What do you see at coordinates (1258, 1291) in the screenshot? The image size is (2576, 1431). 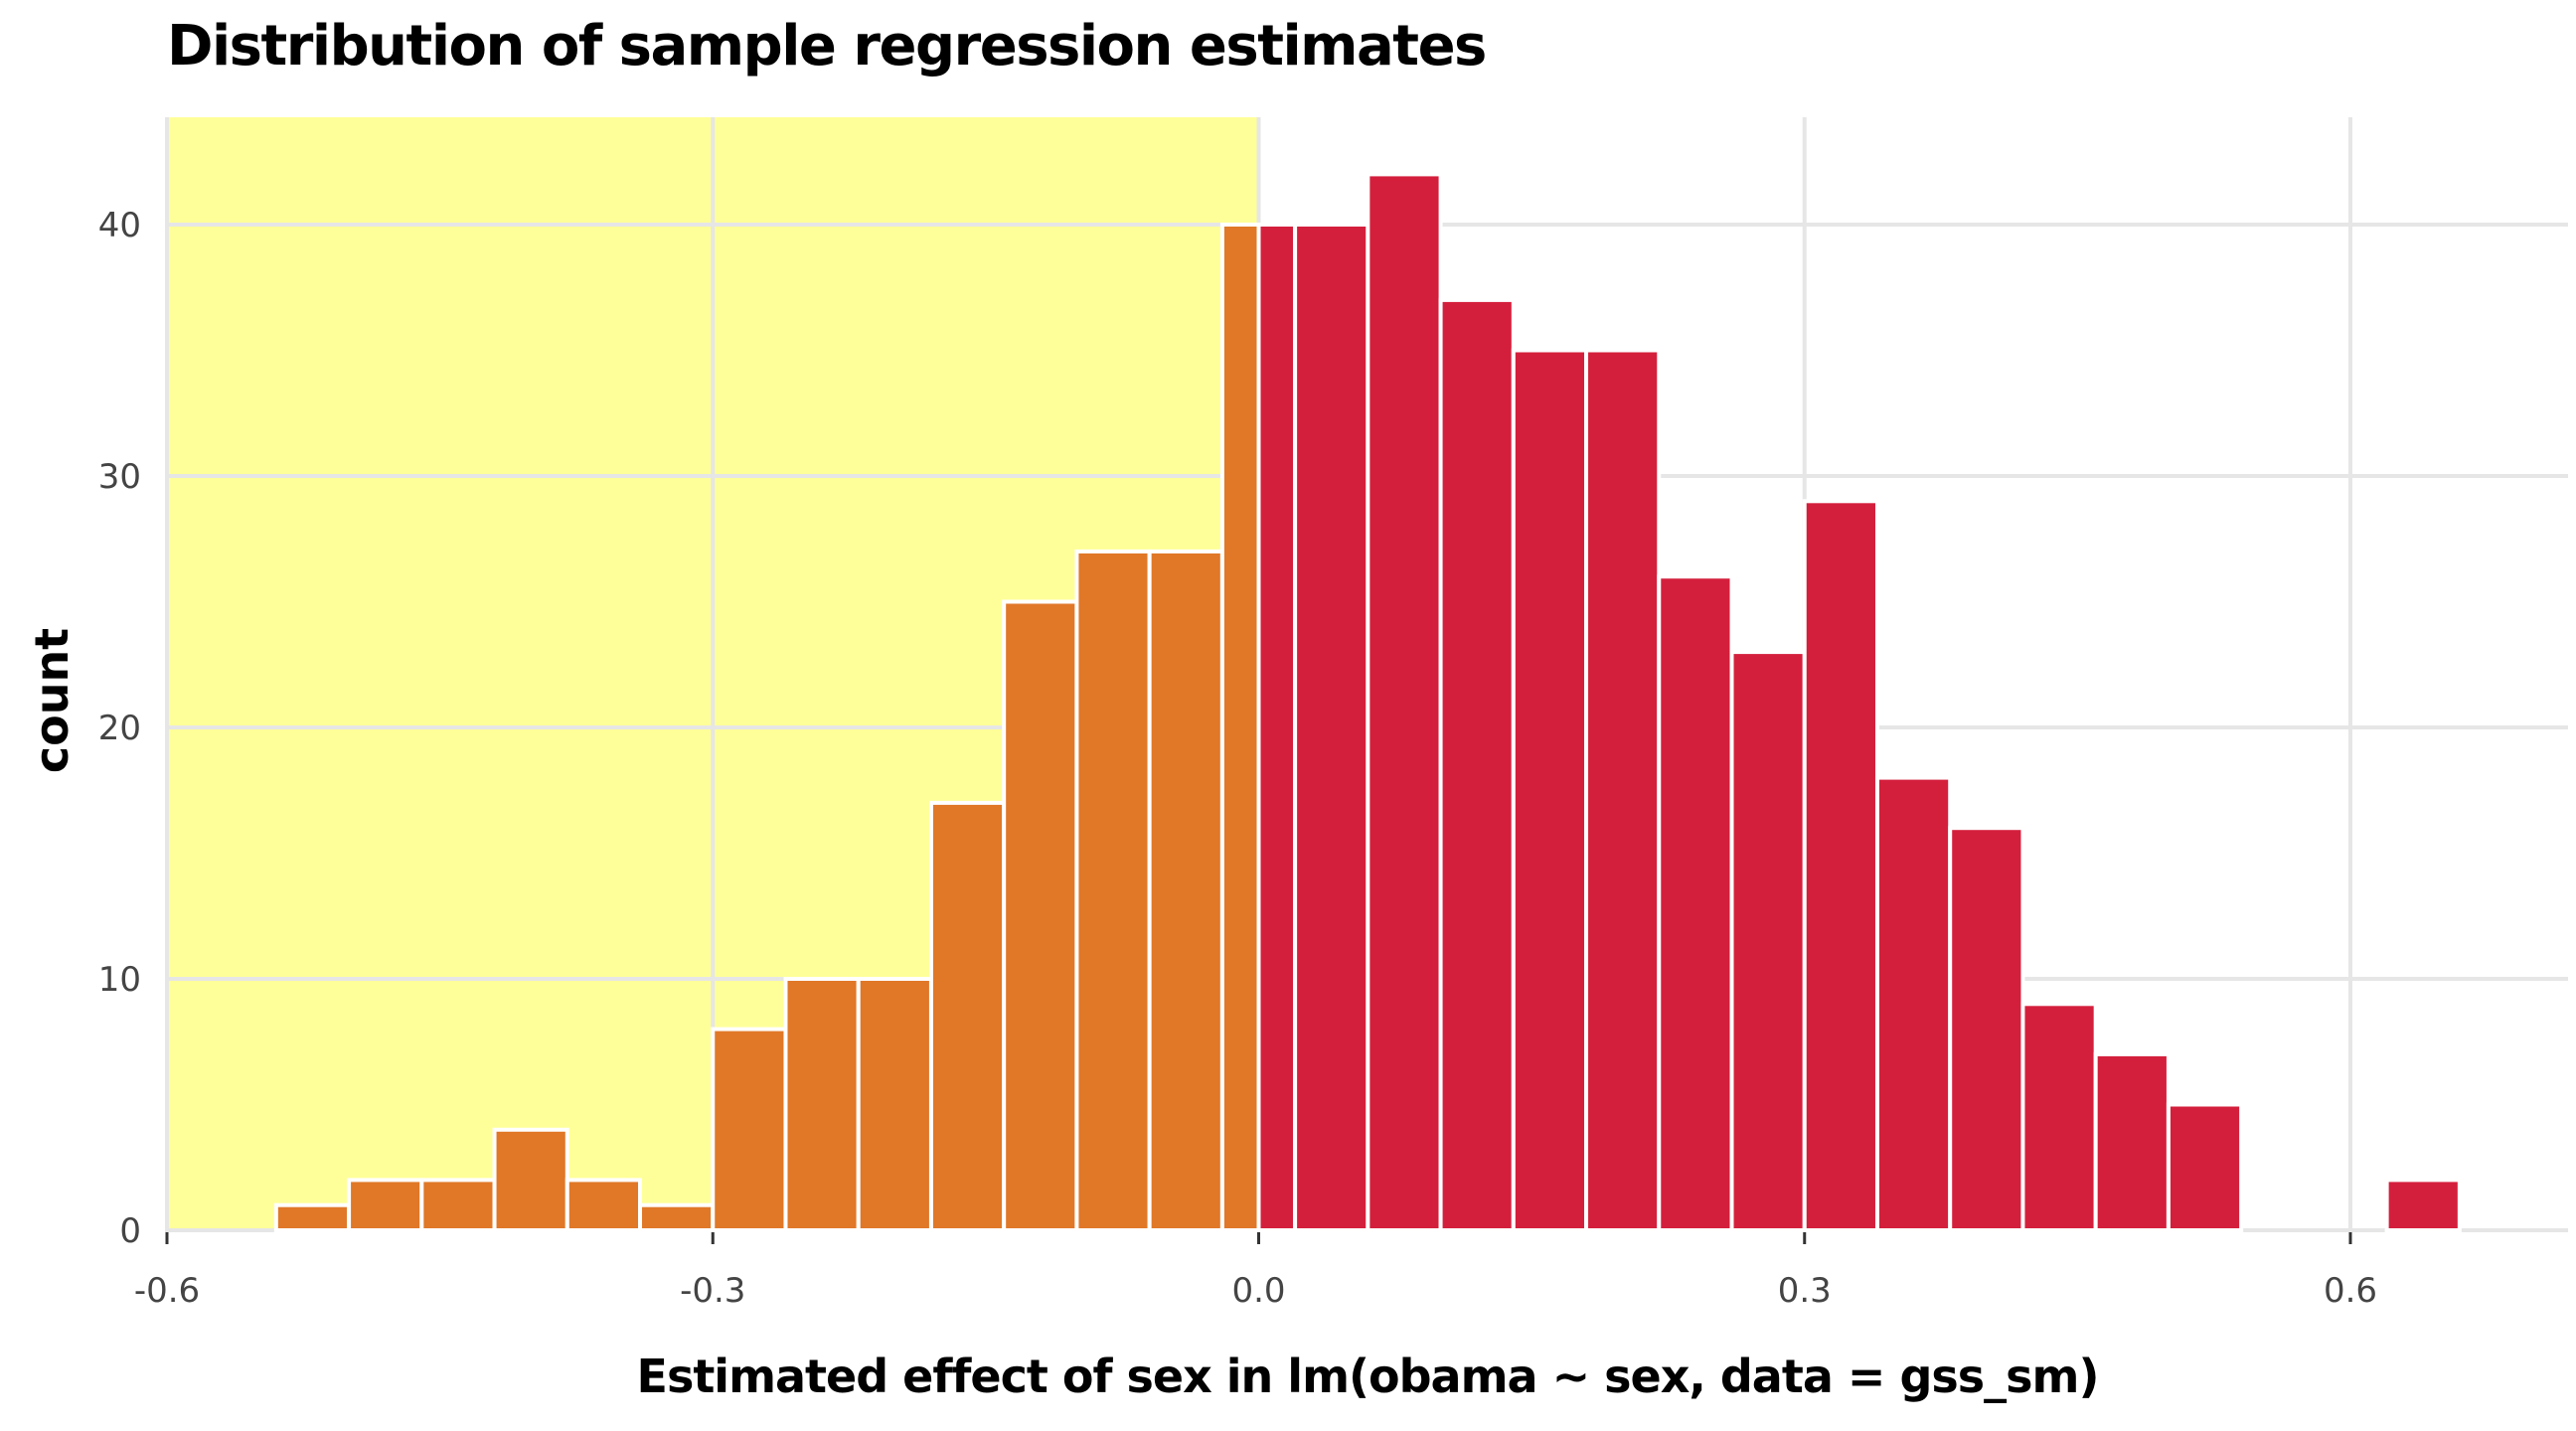 I see `x-tick-label: 0.0` at bounding box center [1258, 1291].